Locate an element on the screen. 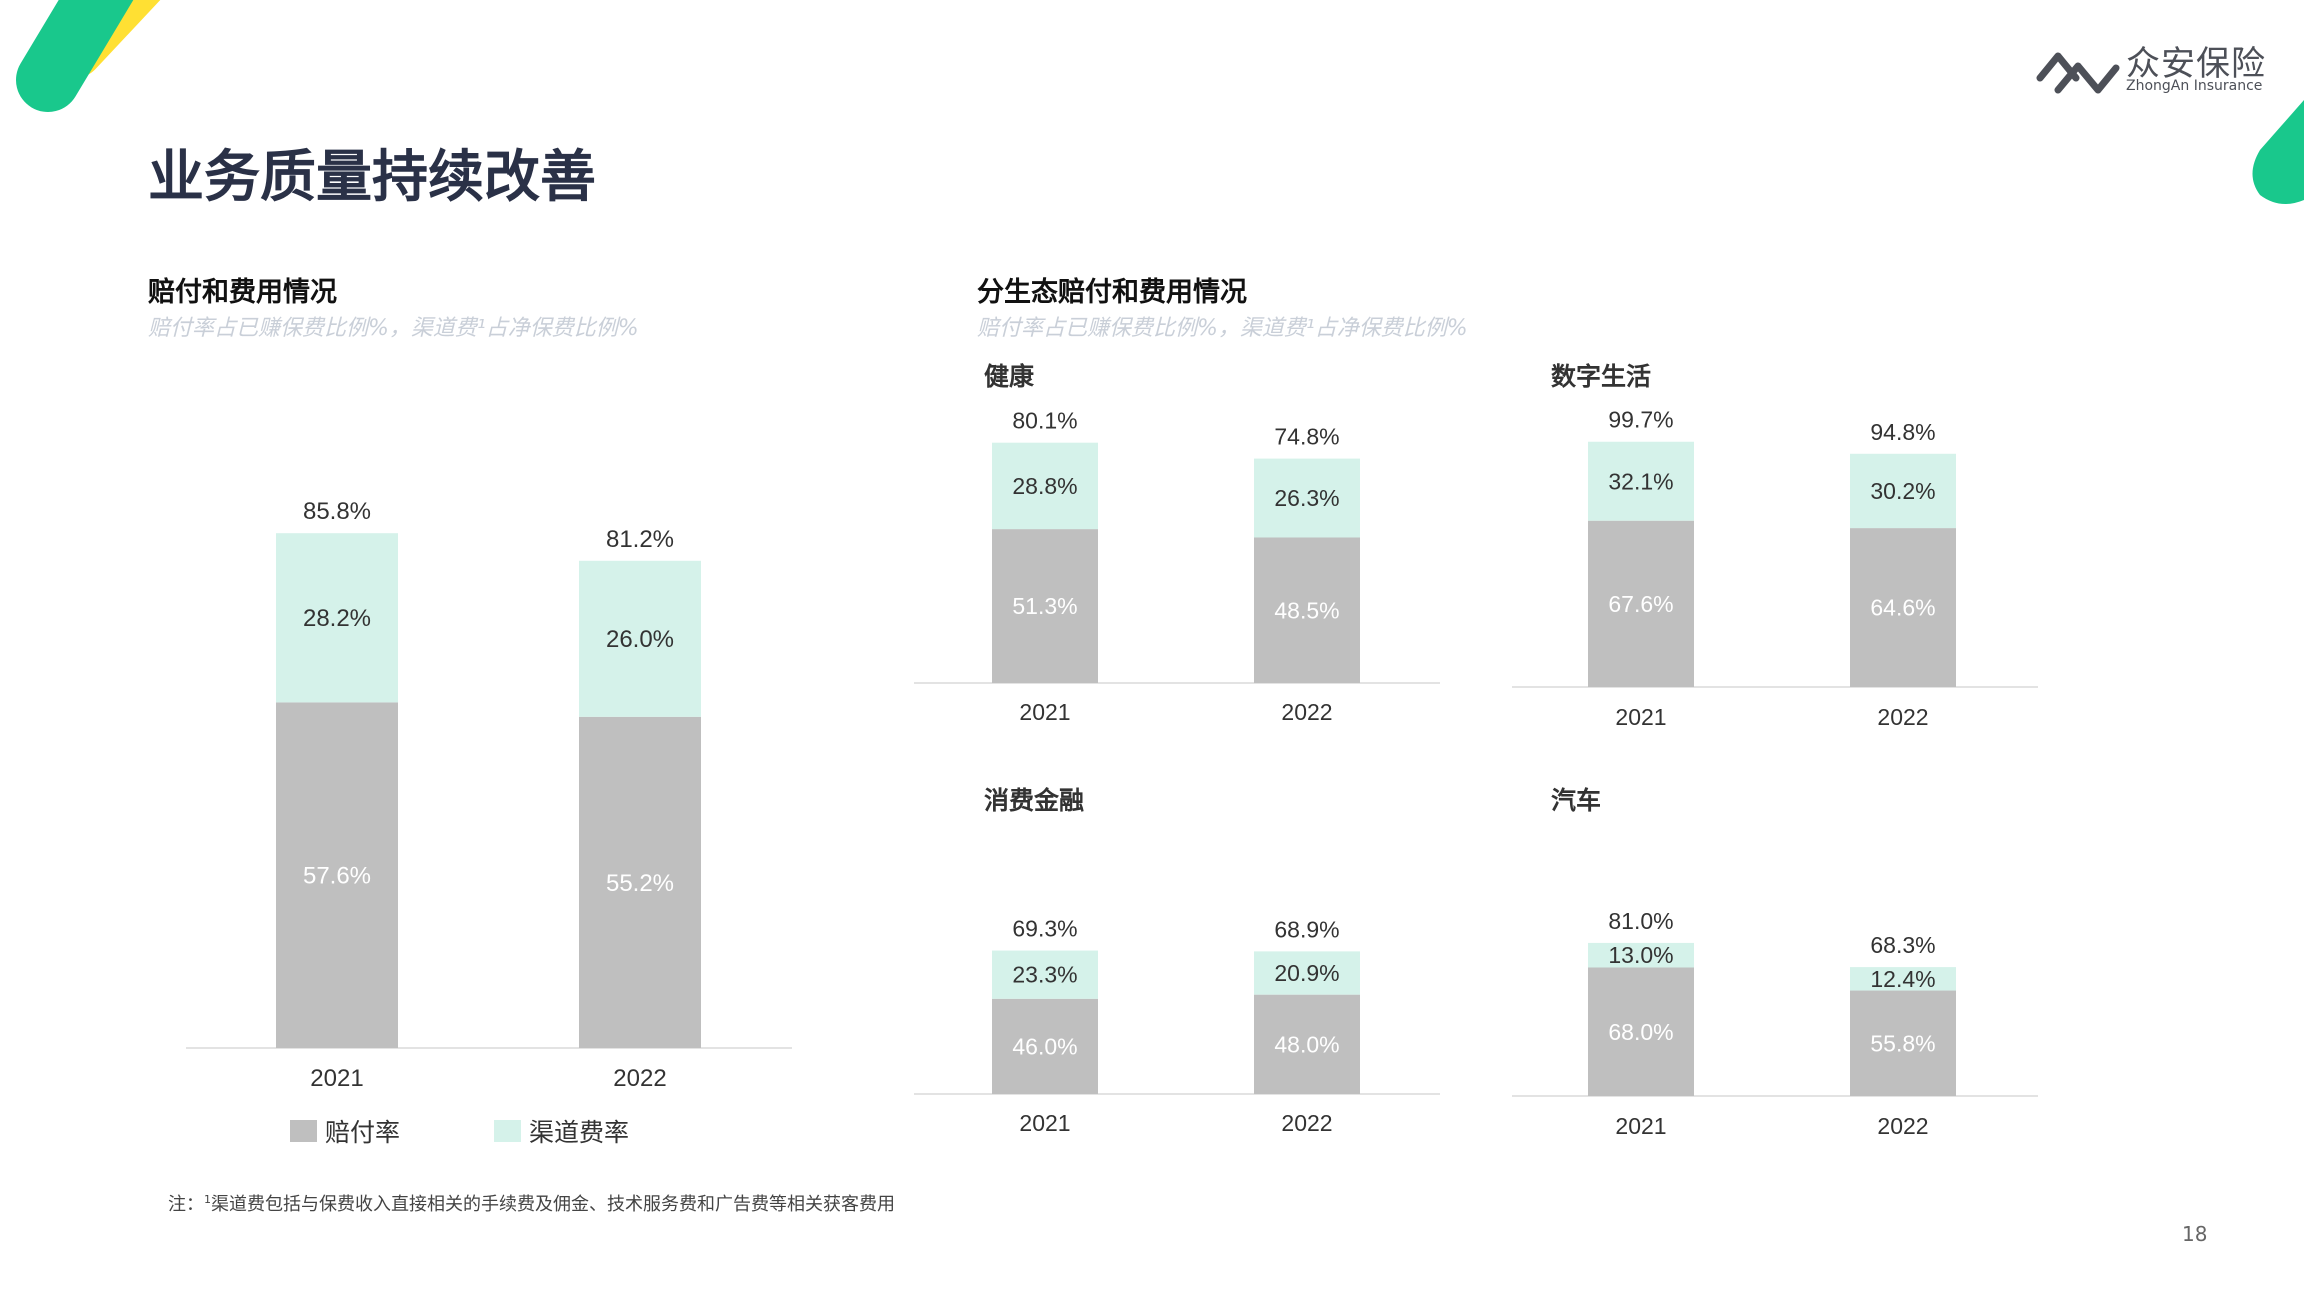 This screenshot has width=2304, height=1296. legend-swatch-channel is located at coordinates (507, 1131).